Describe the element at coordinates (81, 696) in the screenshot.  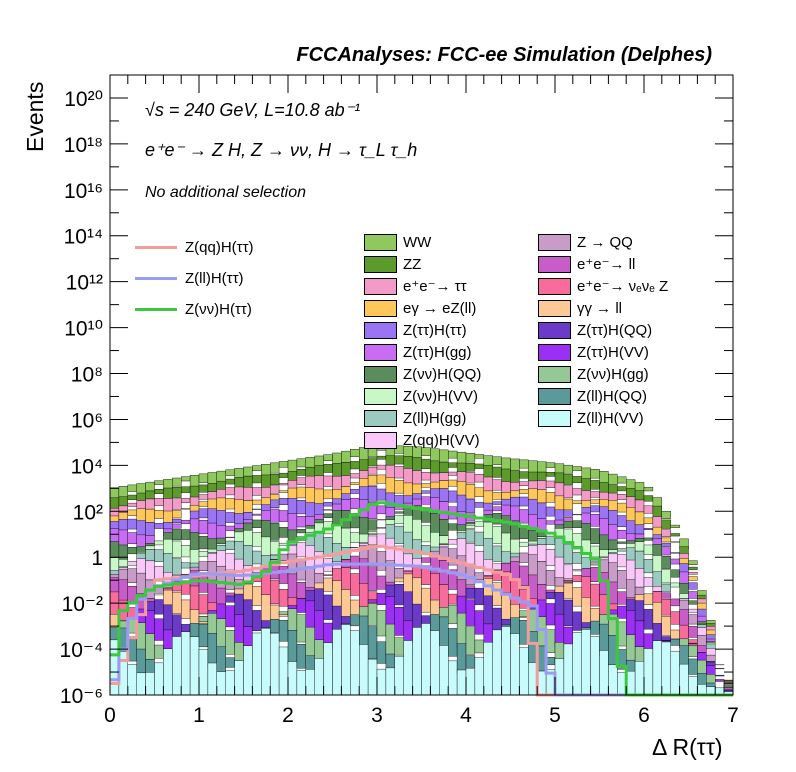
I see `y-tick-label-0: 10⁻⁶` at that location.